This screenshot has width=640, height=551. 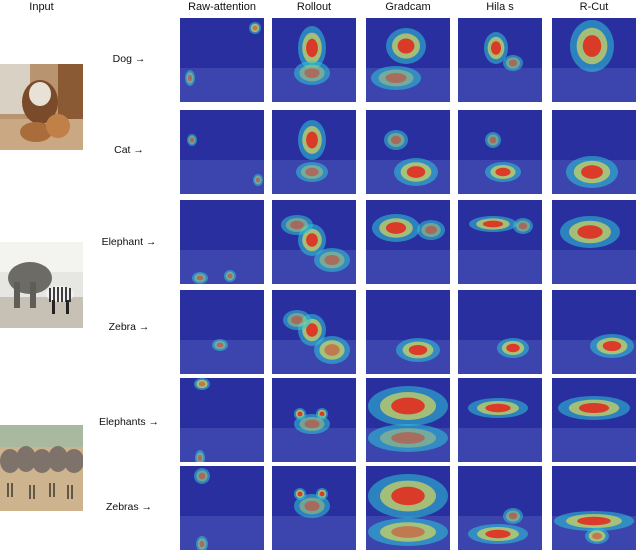 I want to click on header-r-cut: R-Cut, so click(x=594, y=7).